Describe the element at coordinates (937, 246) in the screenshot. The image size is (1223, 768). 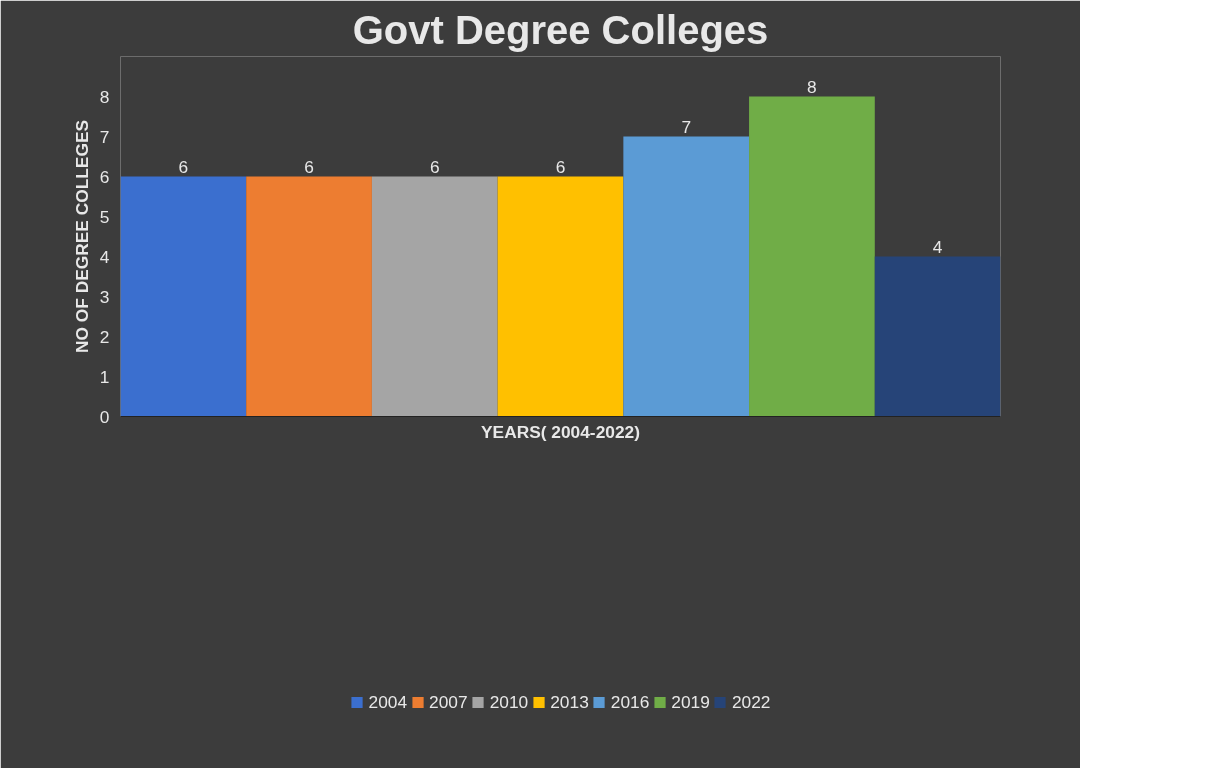
I see `data-label: 4` at that location.